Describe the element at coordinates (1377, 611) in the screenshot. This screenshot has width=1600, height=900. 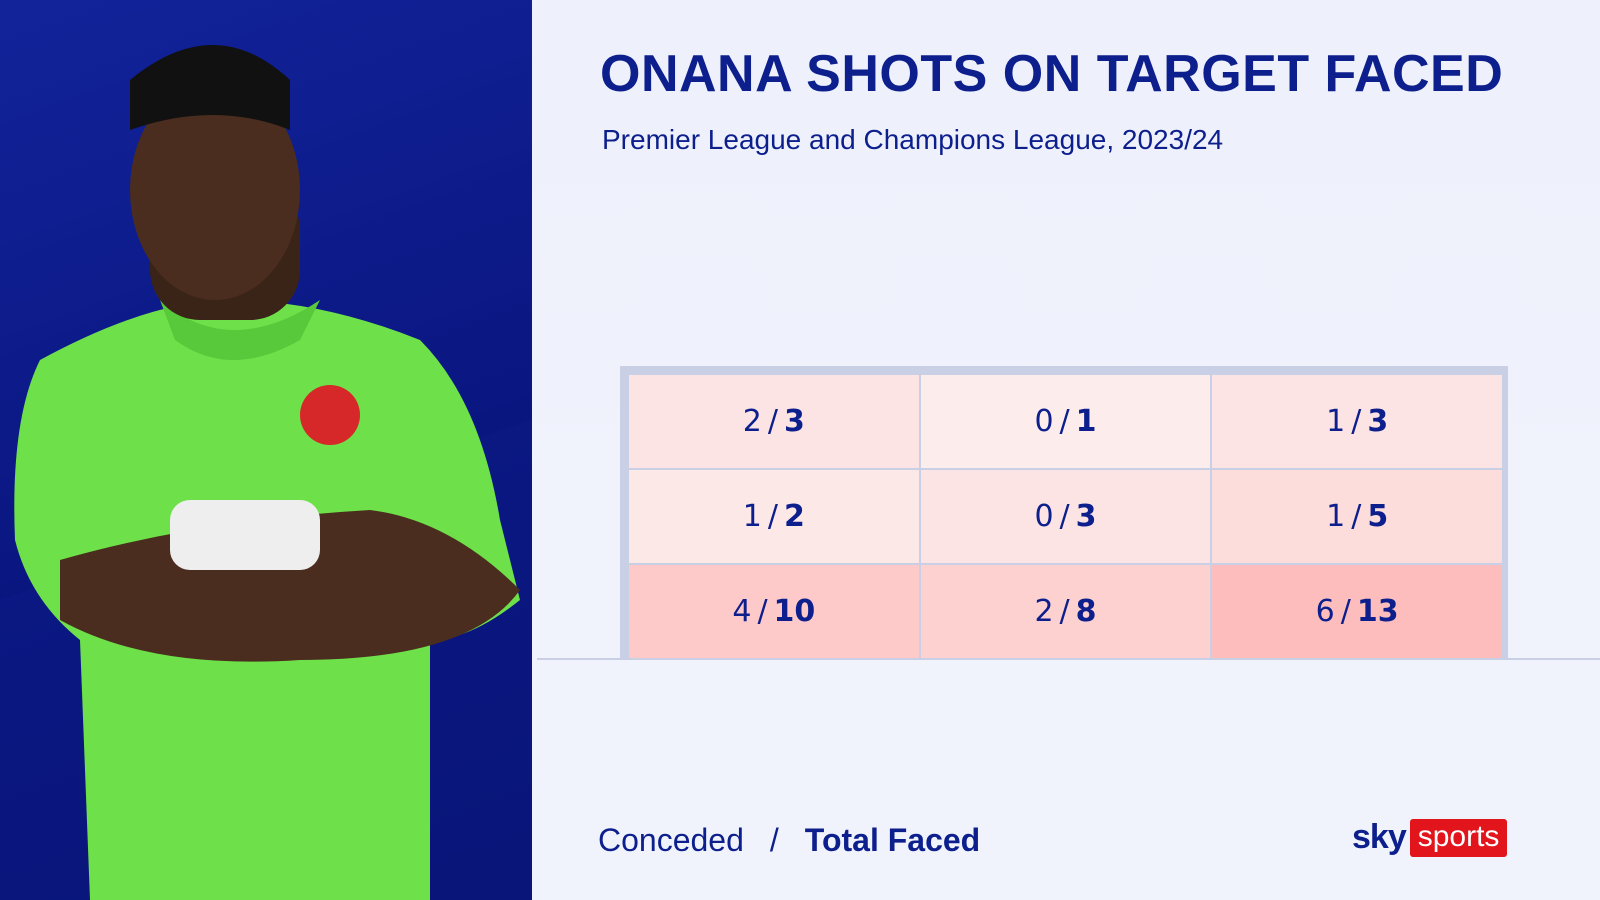
I see `total-value: 13` at that location.